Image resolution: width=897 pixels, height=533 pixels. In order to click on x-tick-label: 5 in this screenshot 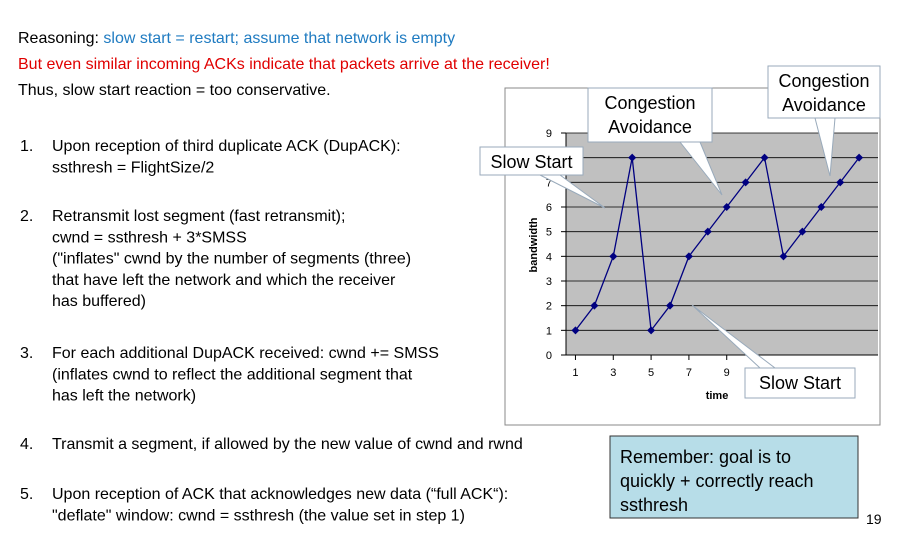, I will do `click(651, 373)`.